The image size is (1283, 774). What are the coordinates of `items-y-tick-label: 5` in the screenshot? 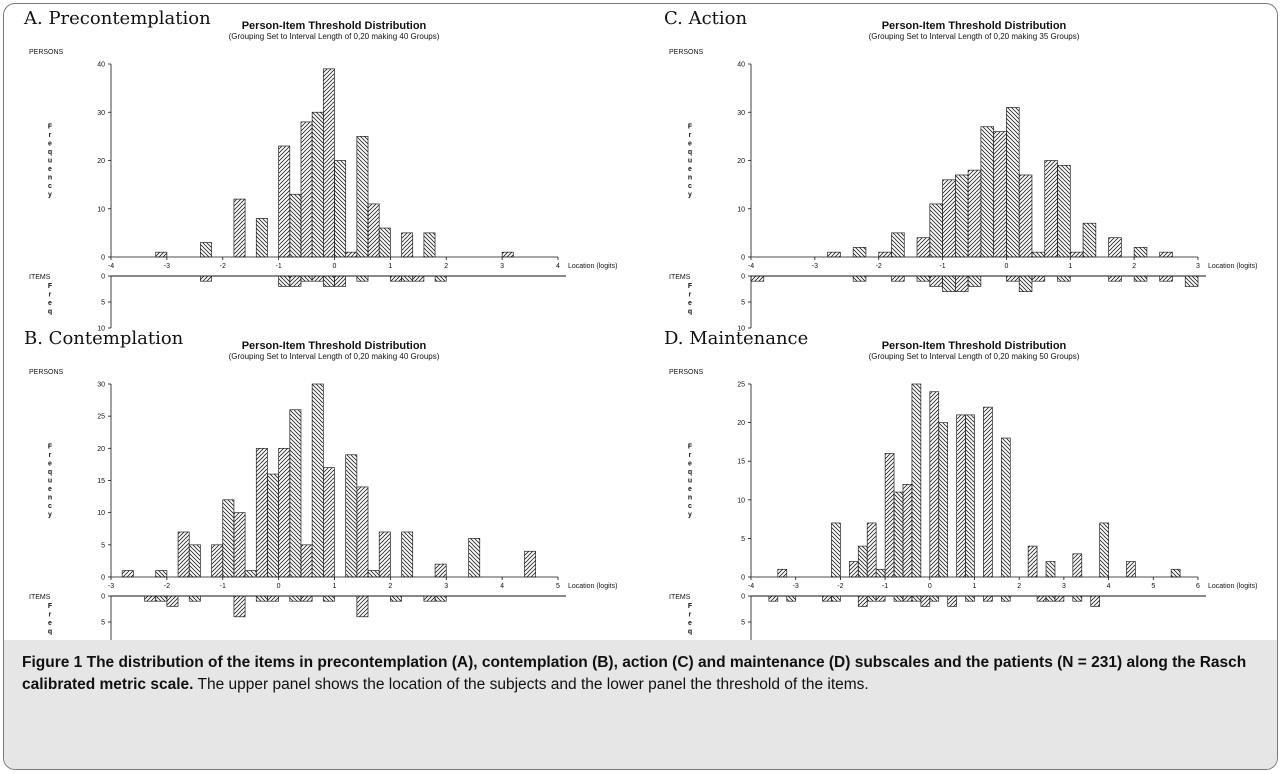 It's located at (743, 303).